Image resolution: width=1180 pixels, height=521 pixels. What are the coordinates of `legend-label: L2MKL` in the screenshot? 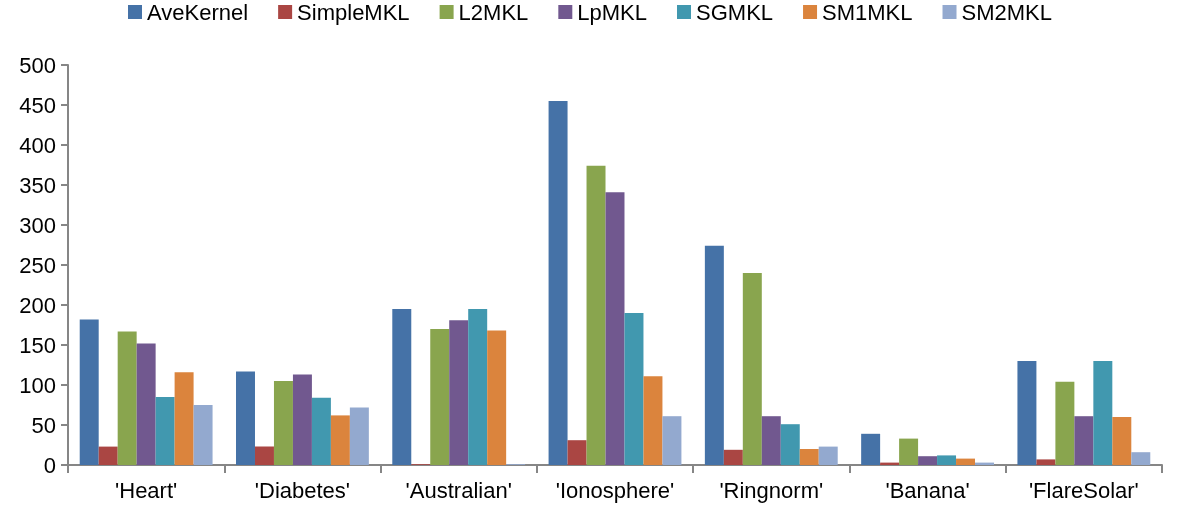 It's located at (493, 12).